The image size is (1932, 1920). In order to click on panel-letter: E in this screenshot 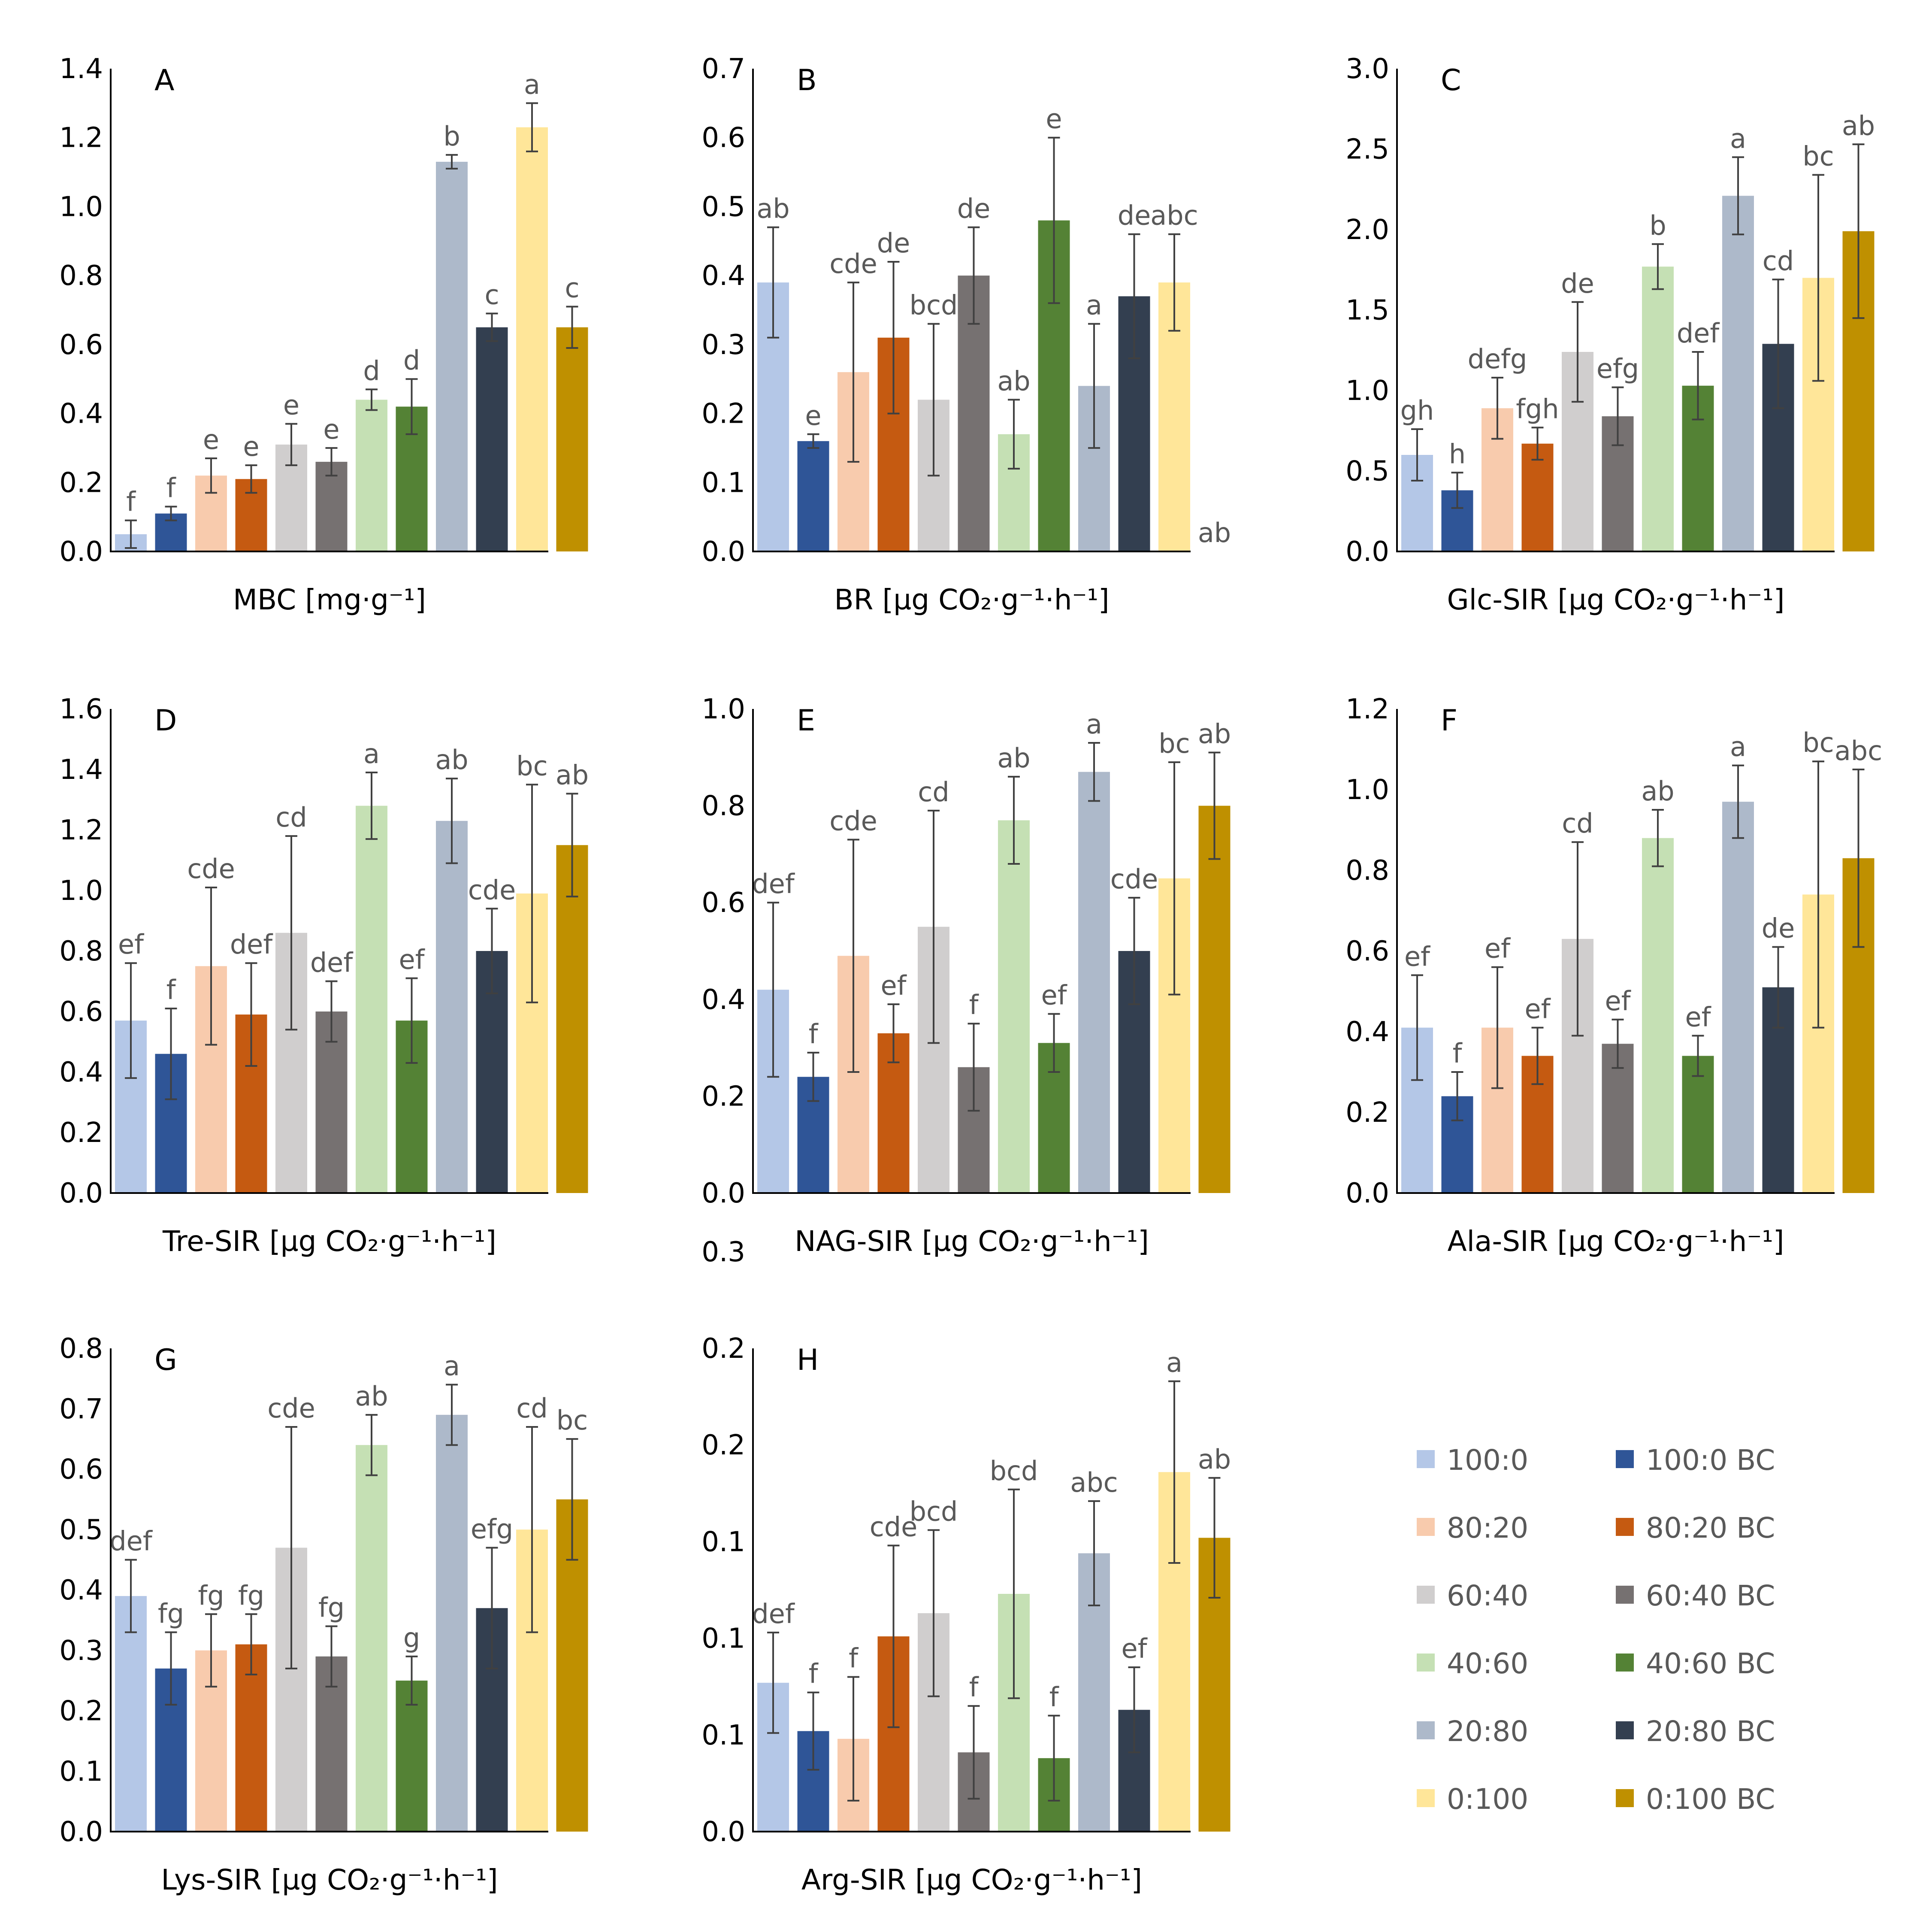, I will do `click(806, 721)`.